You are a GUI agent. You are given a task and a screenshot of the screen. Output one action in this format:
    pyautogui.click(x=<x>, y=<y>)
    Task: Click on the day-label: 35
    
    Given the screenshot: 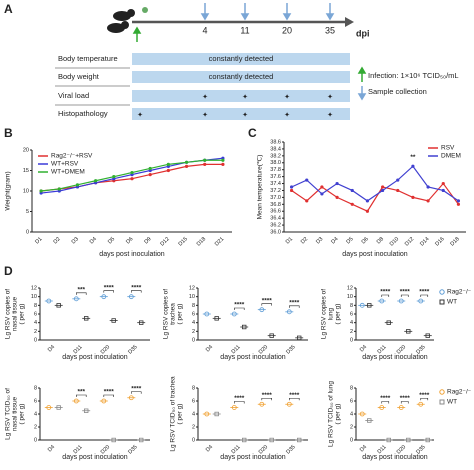 What is the action you would take?
    pyautogui.click(x=330, y=30)
    